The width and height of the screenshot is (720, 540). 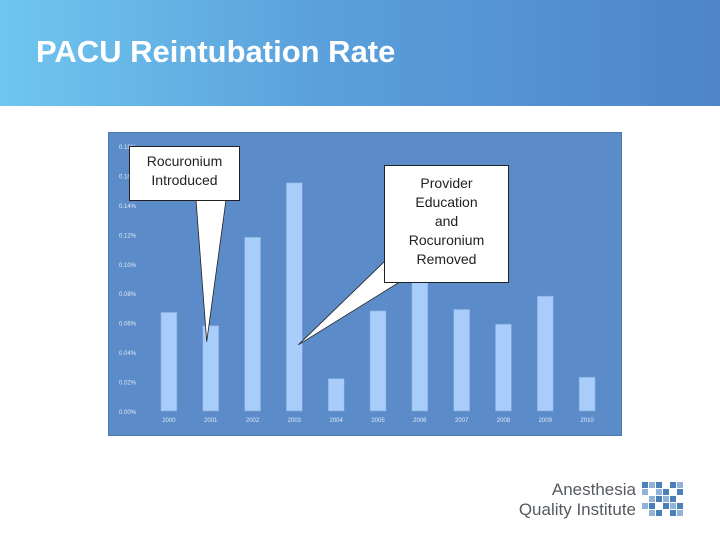 I want to click on bar-2009, so click(x=545, y=353).